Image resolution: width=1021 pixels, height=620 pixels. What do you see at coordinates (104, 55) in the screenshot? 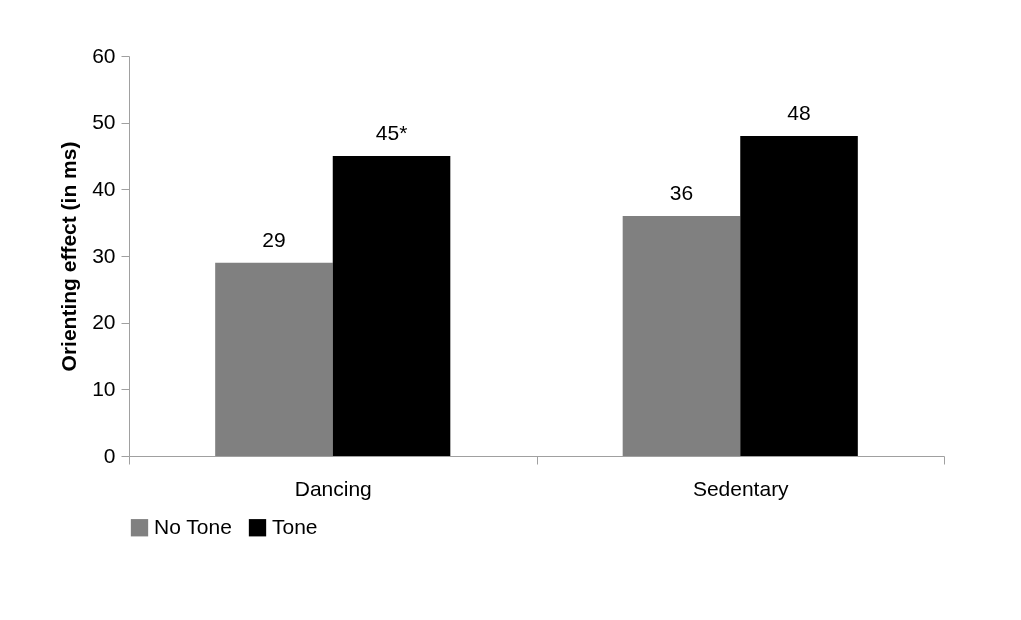
I see `y-tick-label: 60` at bounding box center [104, 55].